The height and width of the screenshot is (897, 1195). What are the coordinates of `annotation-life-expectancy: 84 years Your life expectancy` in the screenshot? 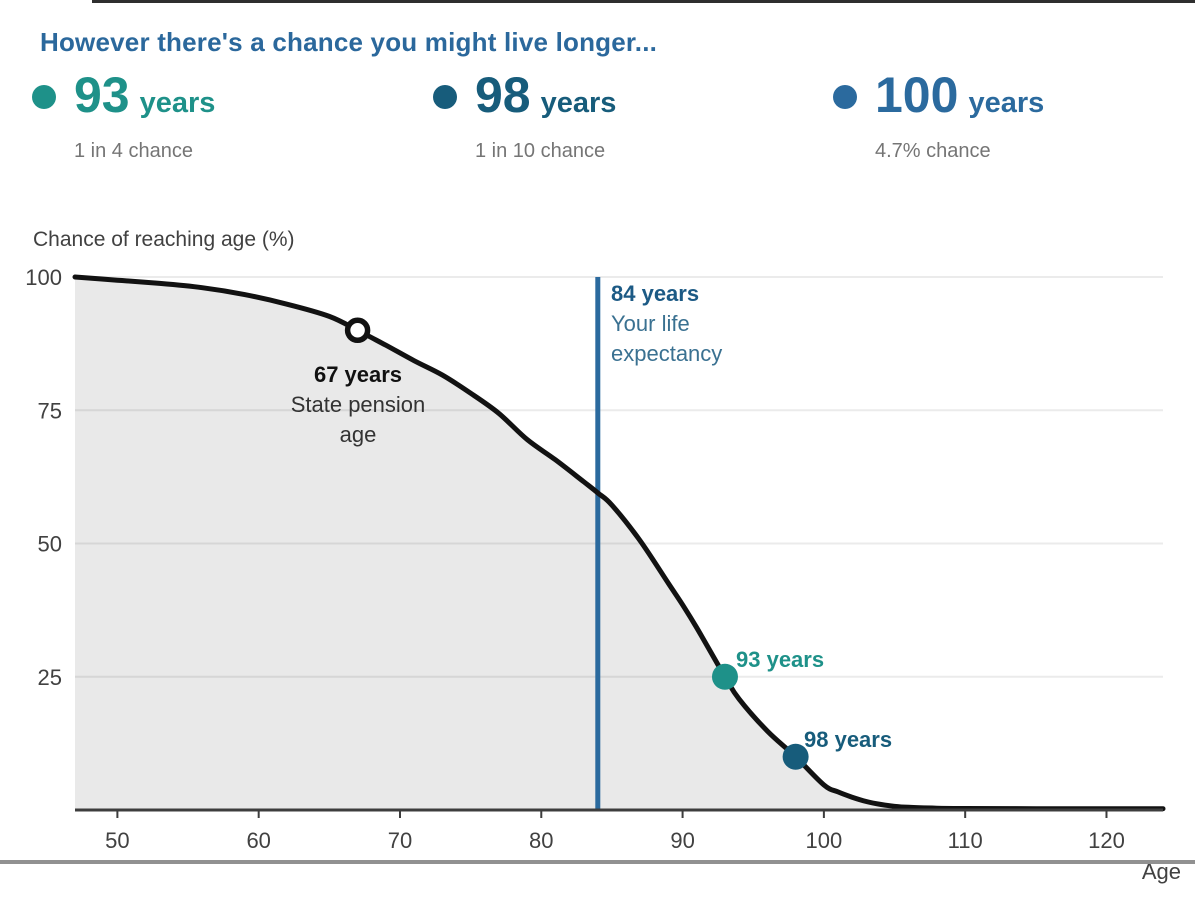 It's located at (672, 324).